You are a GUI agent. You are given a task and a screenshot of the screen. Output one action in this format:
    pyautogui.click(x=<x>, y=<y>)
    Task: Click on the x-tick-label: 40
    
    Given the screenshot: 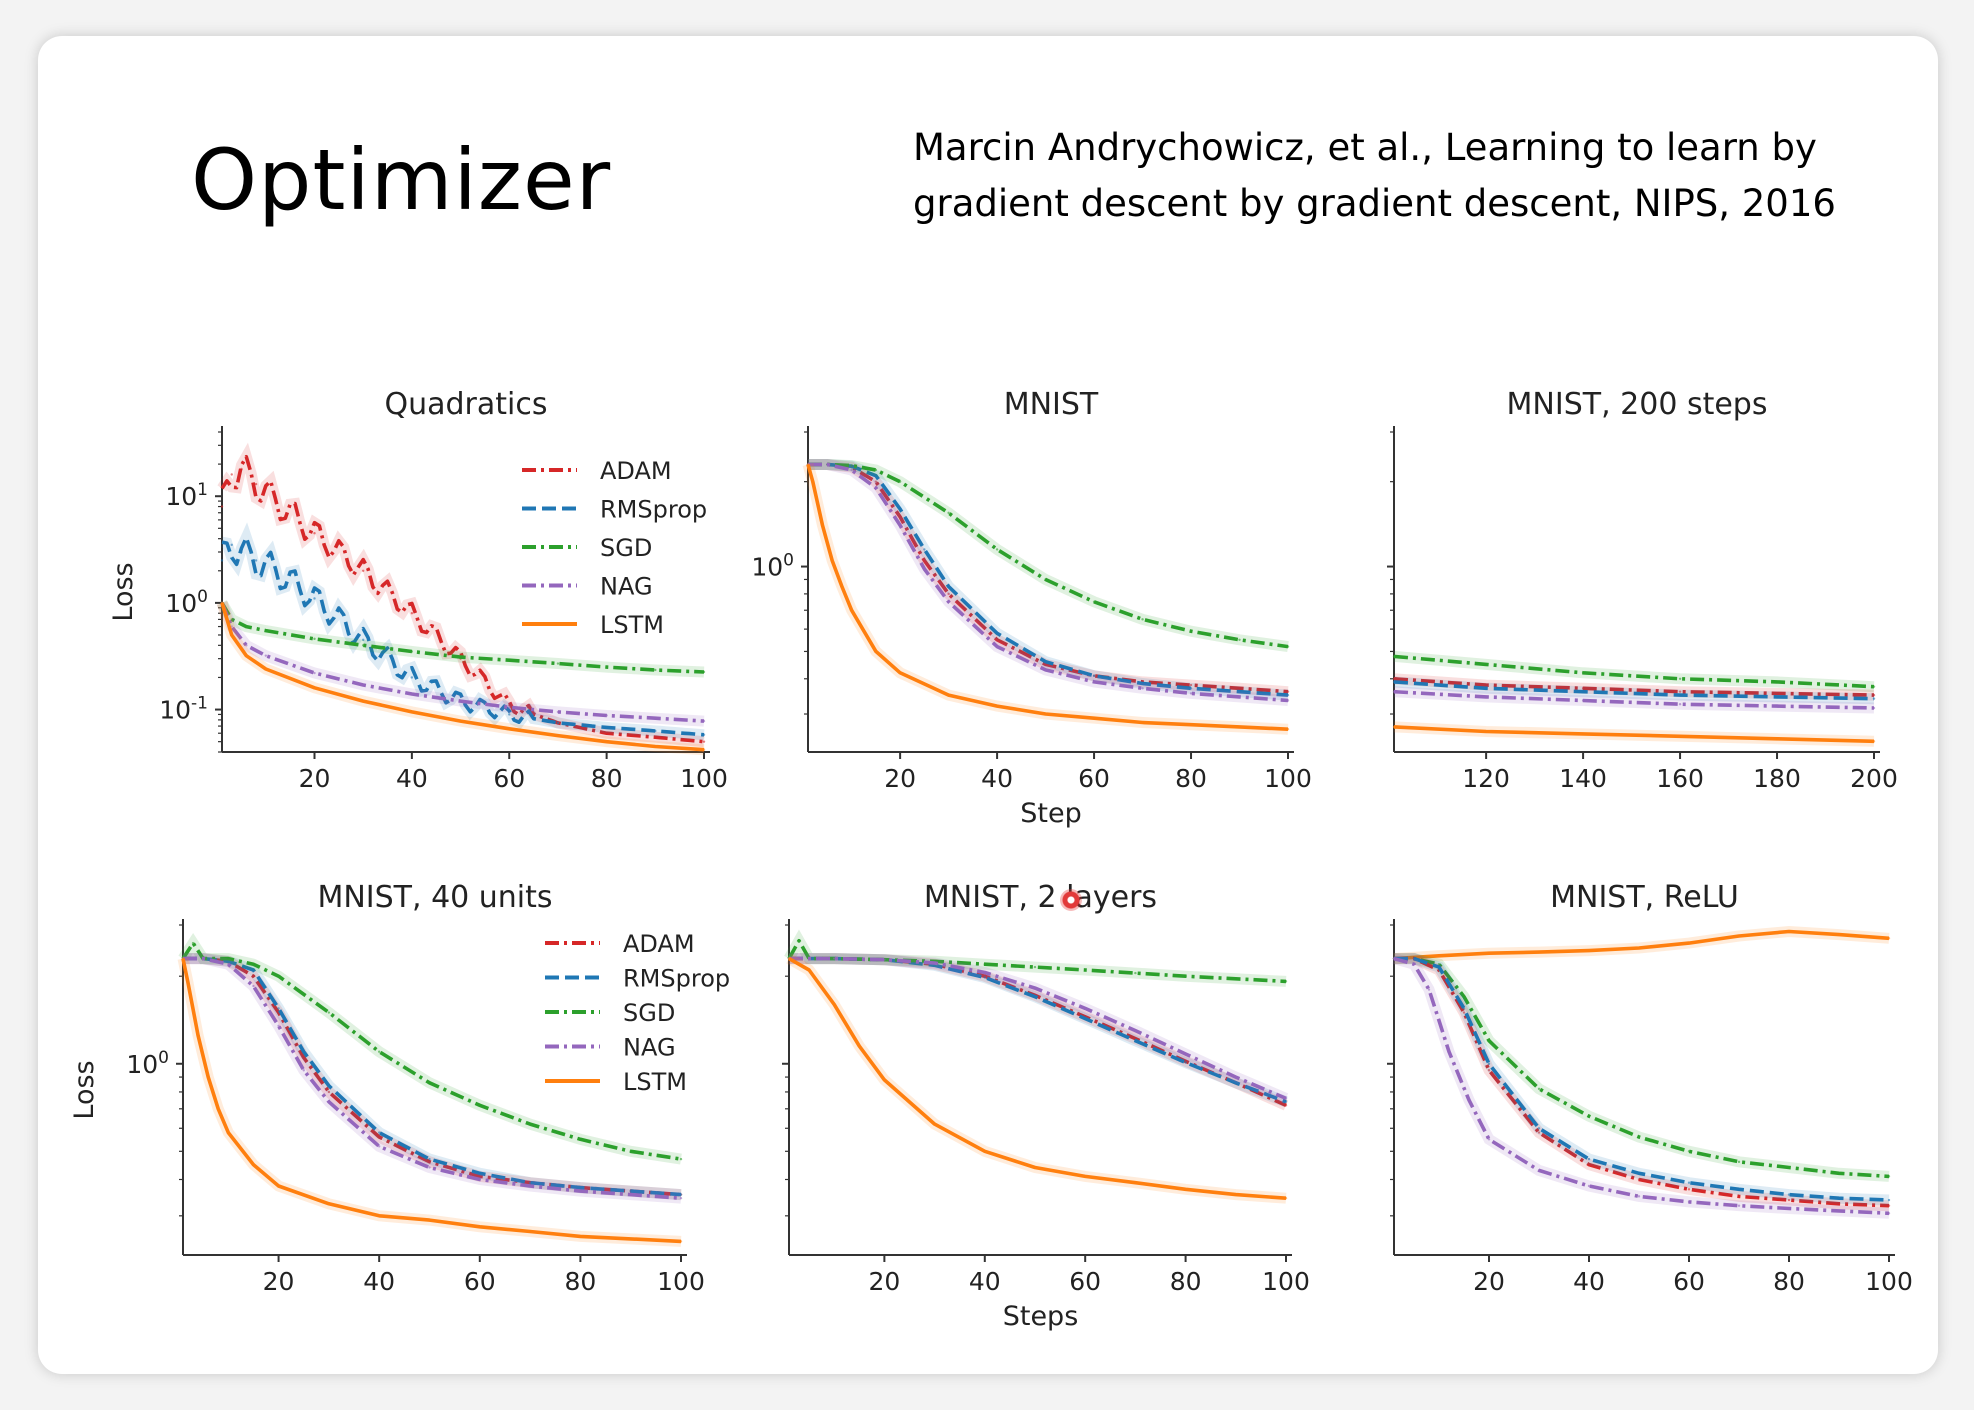 What is the action you would take?
    pyautogui.click(x=379, y=1281)
    